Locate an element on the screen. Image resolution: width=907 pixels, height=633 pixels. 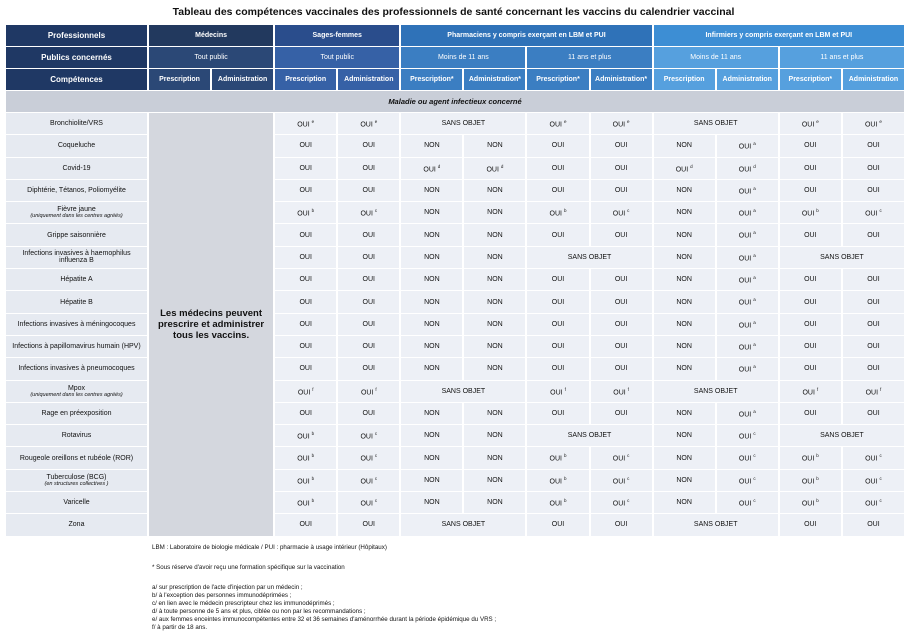
value-footnote-ref: b is located at coordinates (817, 501).